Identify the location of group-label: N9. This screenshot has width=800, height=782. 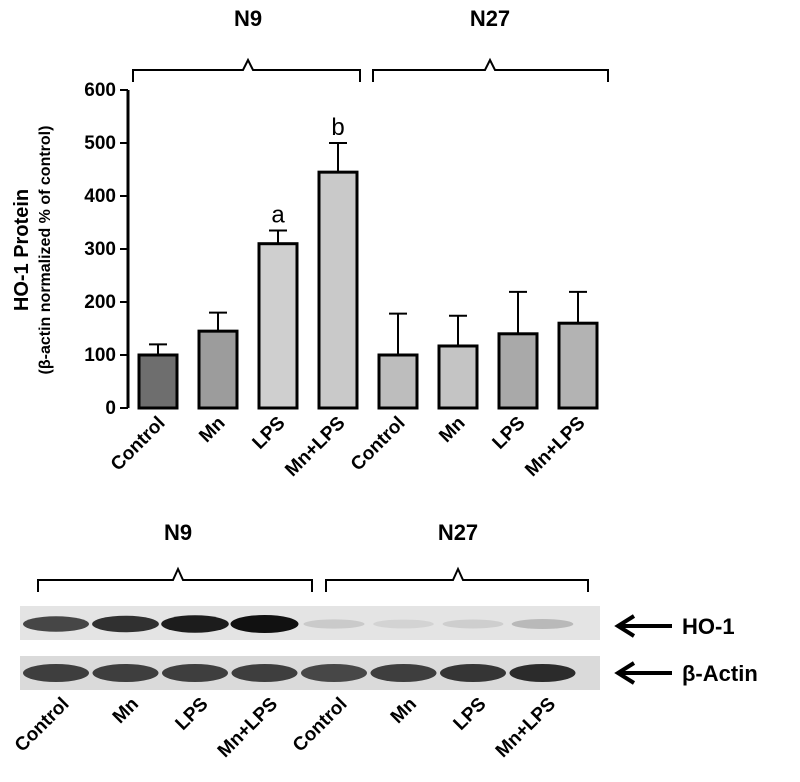
(248, 18).